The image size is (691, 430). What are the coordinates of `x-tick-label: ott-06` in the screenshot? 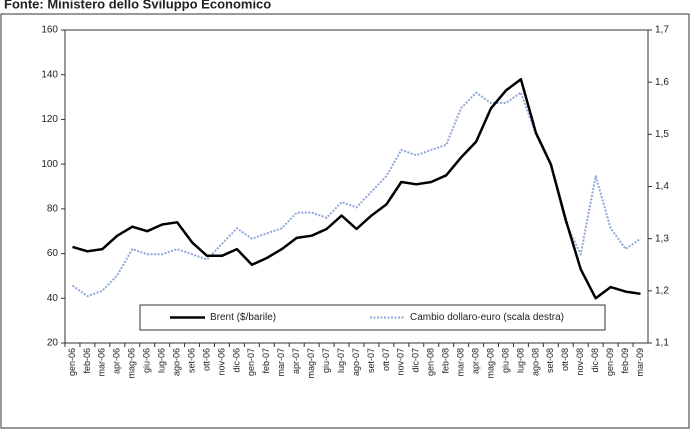 It's located at (206, 359).